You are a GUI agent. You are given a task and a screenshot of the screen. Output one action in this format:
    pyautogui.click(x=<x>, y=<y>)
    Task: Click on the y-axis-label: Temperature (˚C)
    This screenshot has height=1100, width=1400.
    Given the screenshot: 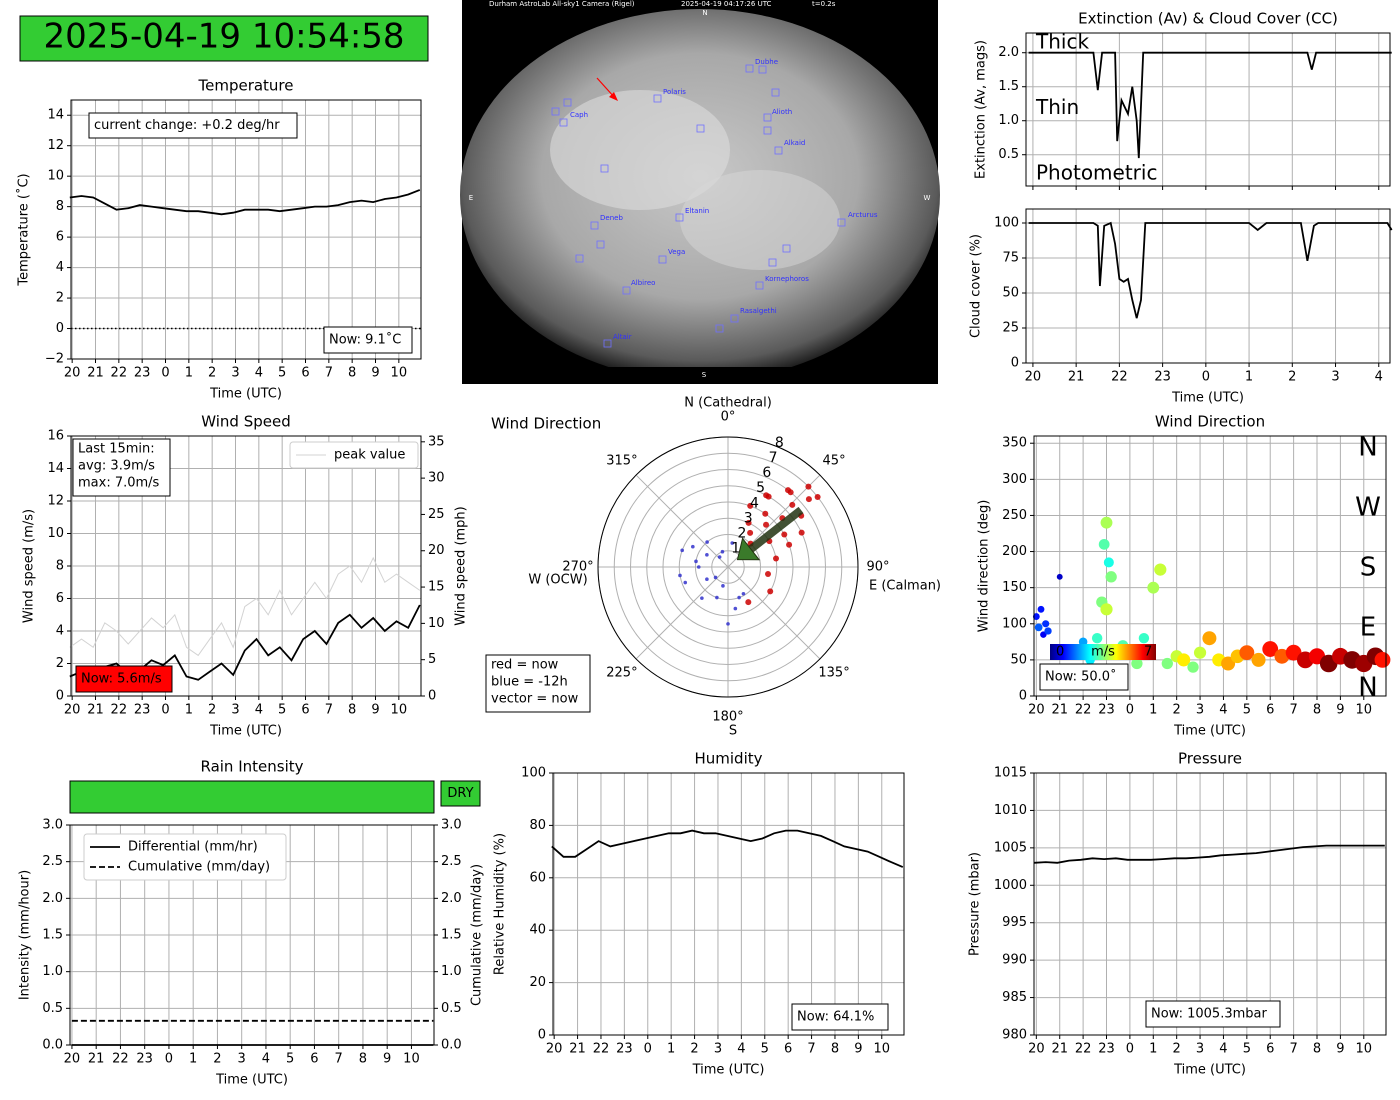 What is the action you would take?
    pyautogui.click(x=24, y=229)
    